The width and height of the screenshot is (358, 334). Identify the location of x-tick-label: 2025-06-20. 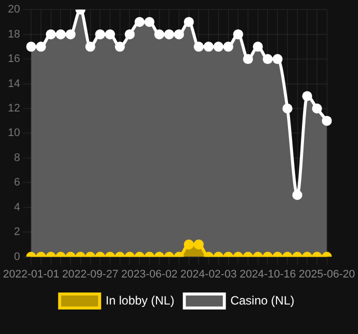
(327, 274).